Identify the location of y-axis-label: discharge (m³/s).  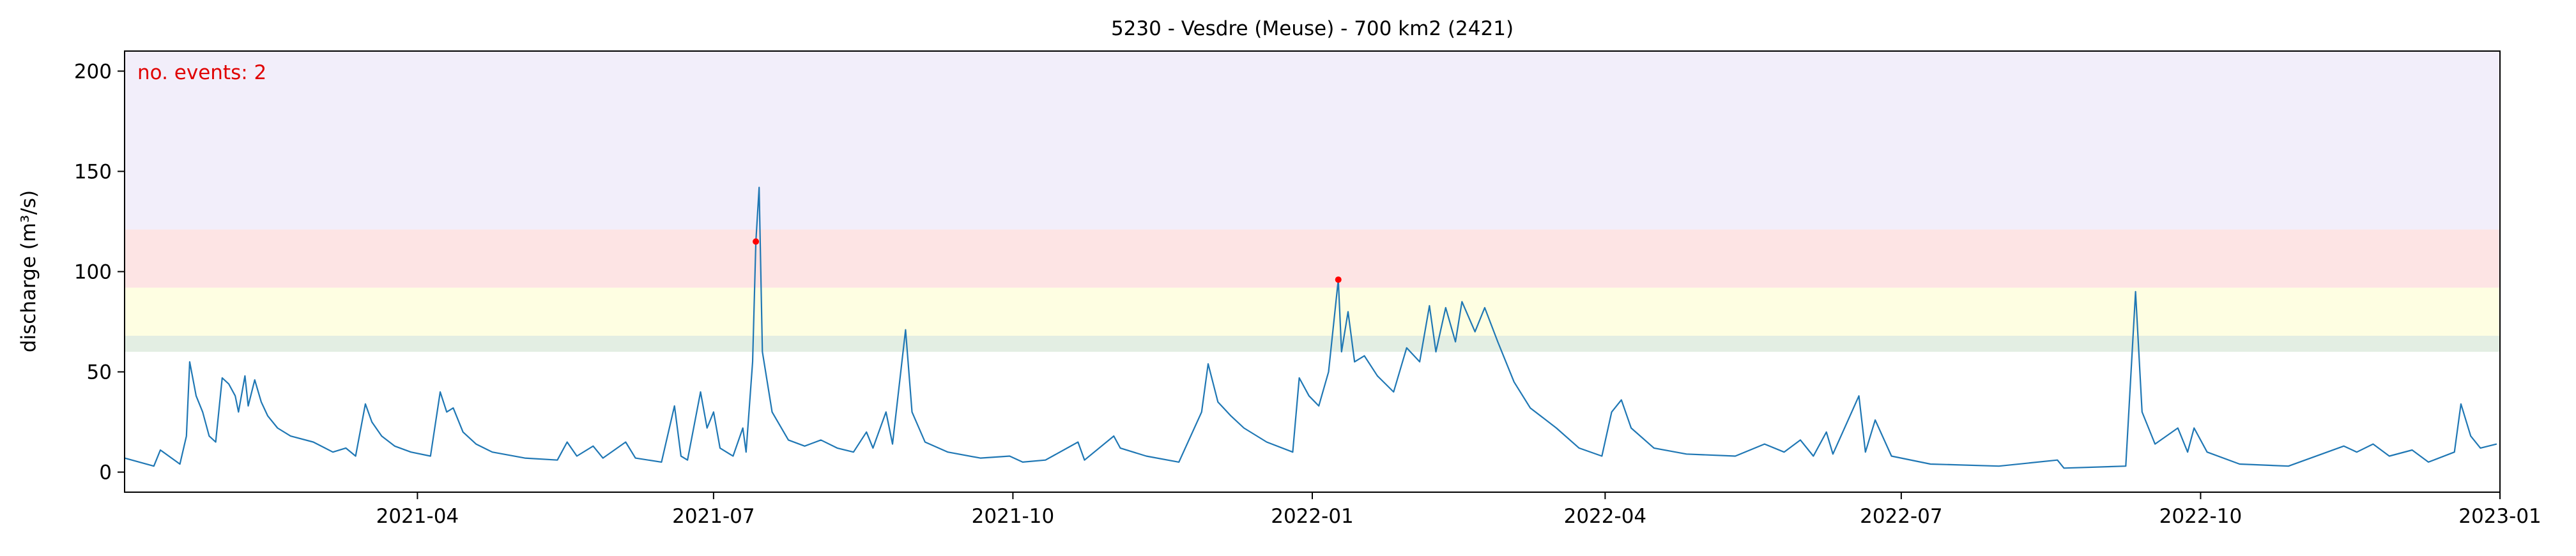
(28, 271).